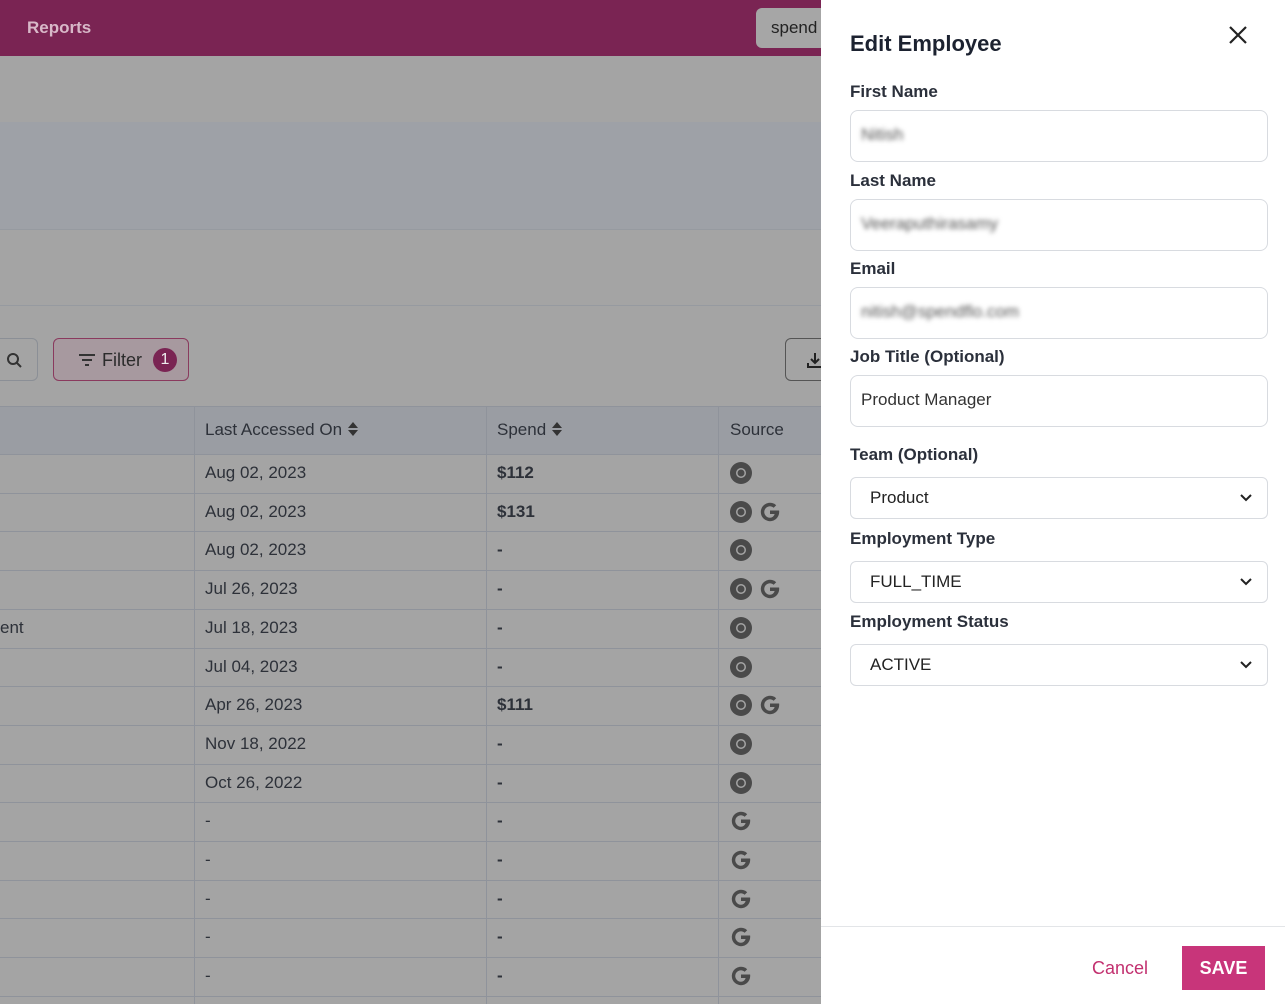 The image size is (1285, 1004). Describe the element at coordinates (1120, 968) in the screenshot. I see `cancel-button: Cancel` at that location.